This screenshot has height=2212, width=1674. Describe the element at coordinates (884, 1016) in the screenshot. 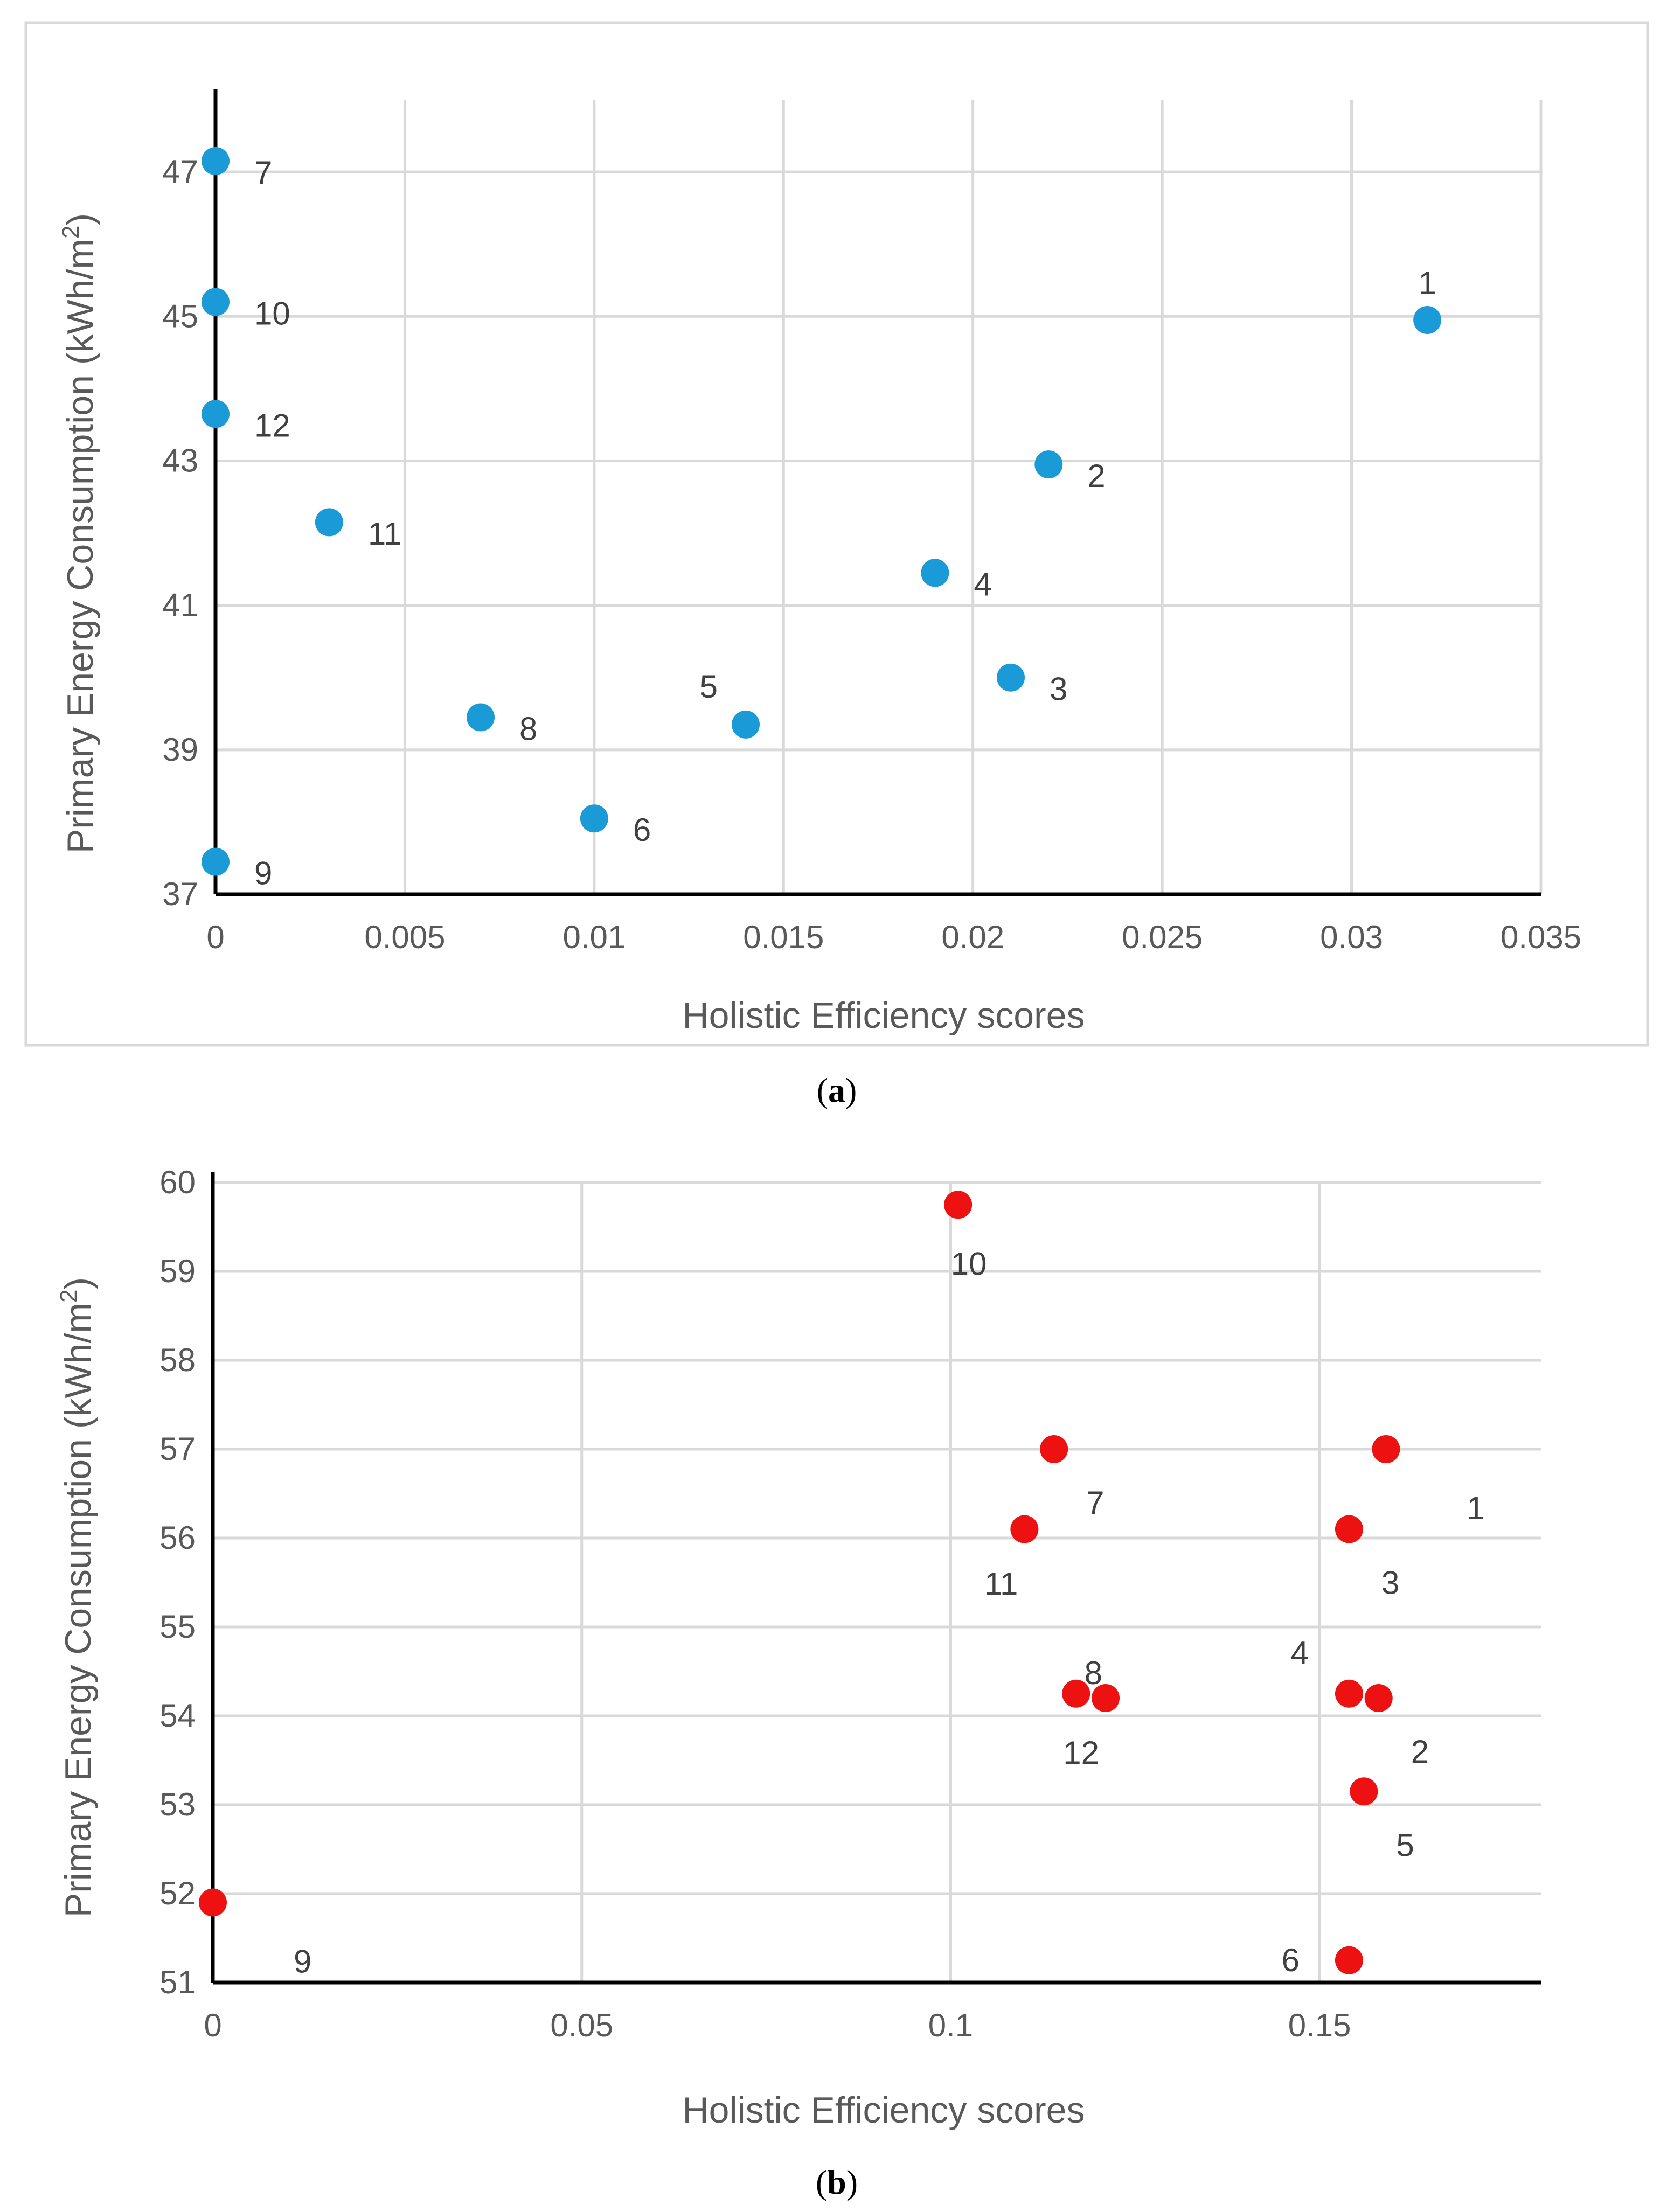

I see `x-axis-title-a: Holistic Efficiency scores` at that location.